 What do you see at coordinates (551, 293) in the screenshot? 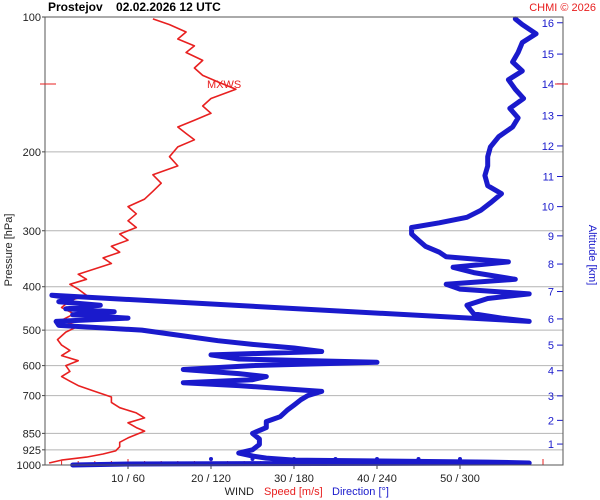
I see `altitude-tick-label: 7` at bounding box center [551, 293].